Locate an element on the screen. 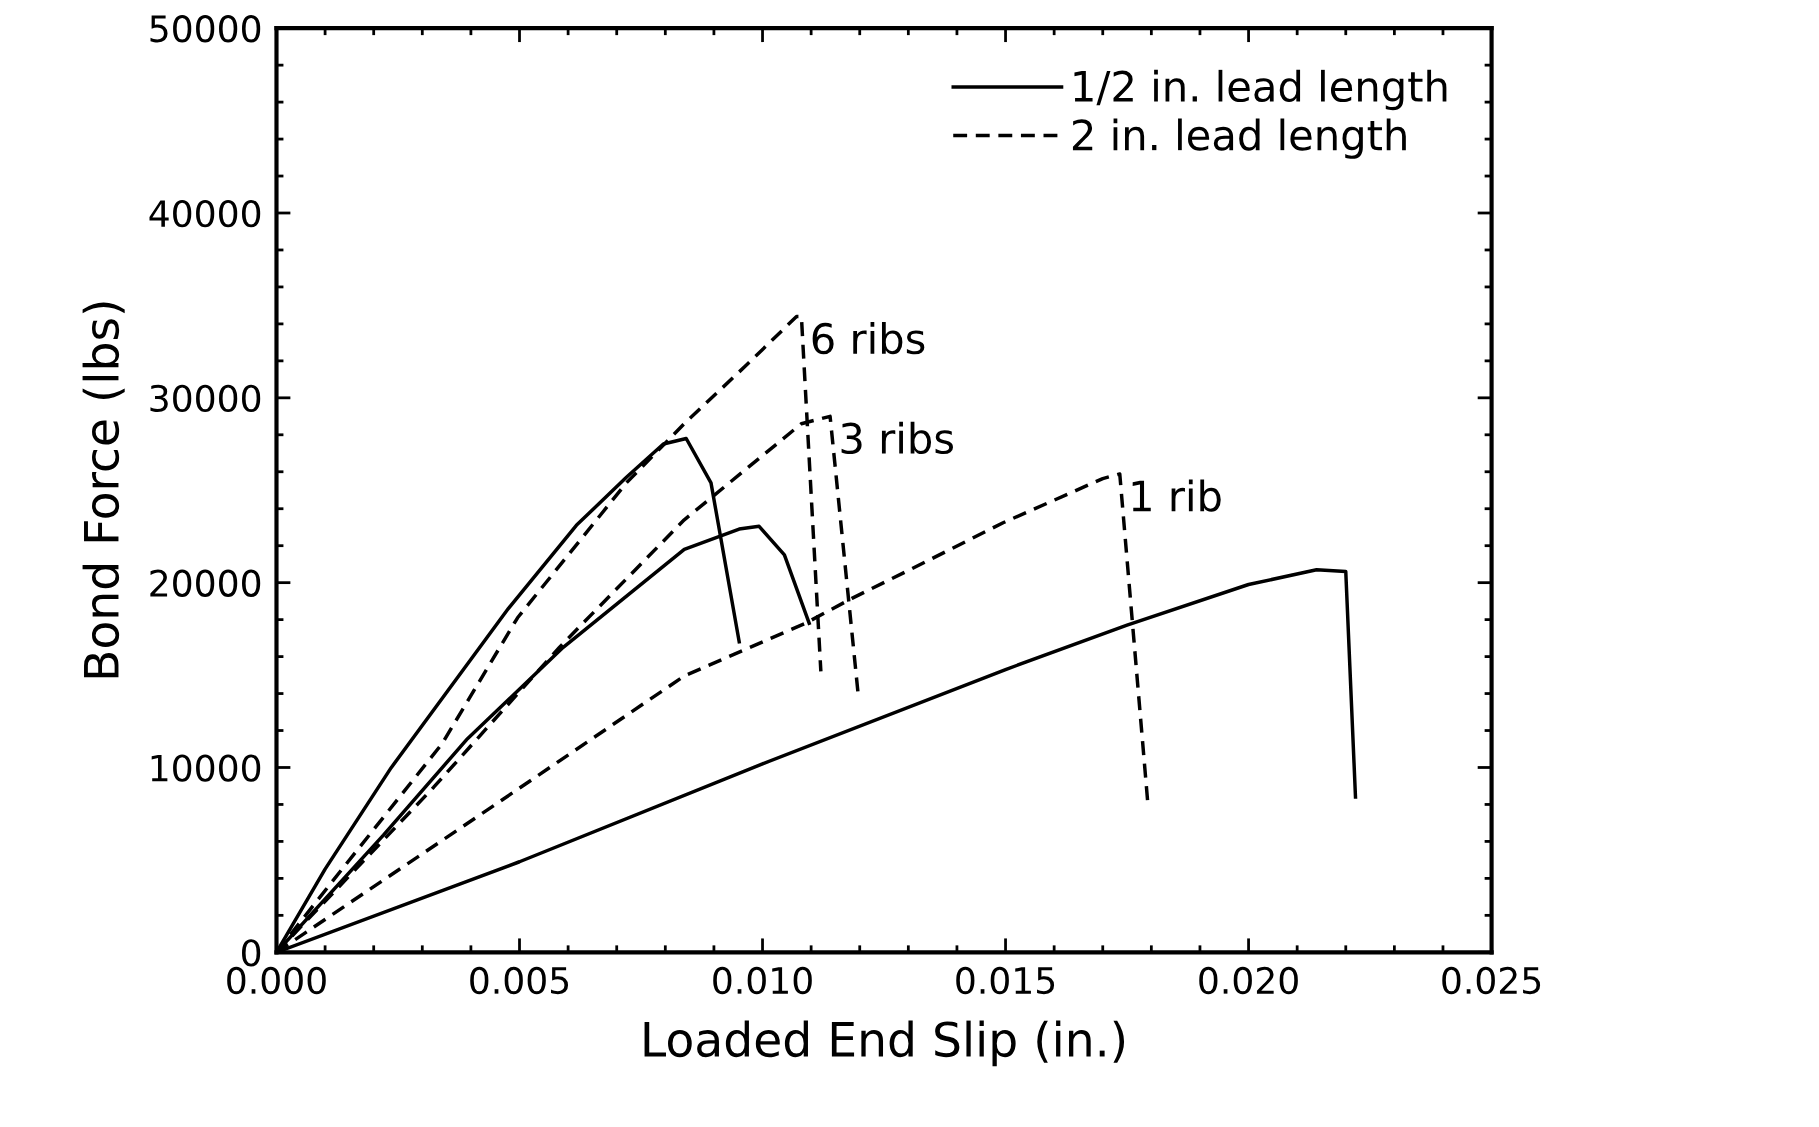 This screenshot has width=1819, height=1127. x-tick-label: 0.005 is located at coordinates (519, 980).